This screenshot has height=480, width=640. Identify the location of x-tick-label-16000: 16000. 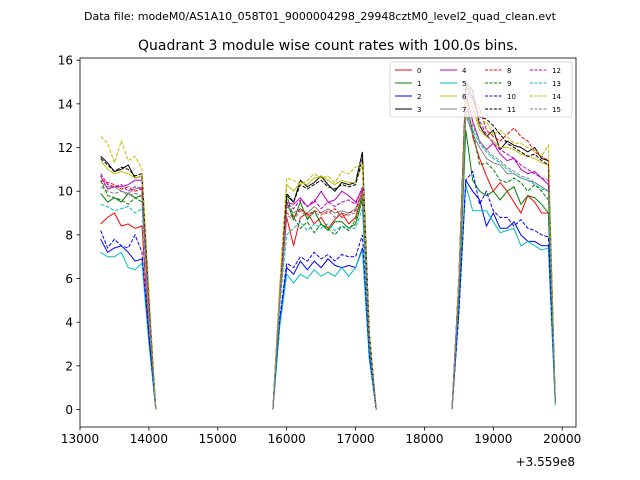
(287, 439).